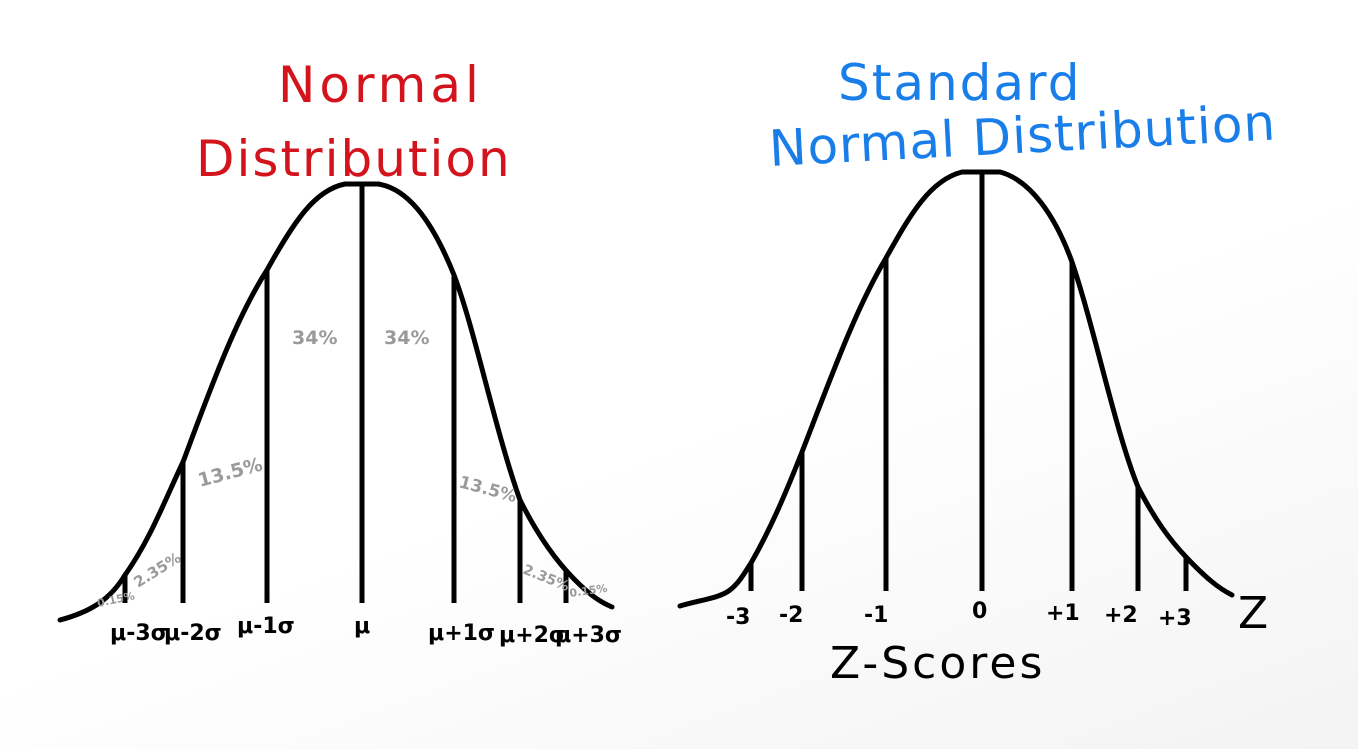  I want to click on z-tick-plus-1: +1, so click(1063, 613).